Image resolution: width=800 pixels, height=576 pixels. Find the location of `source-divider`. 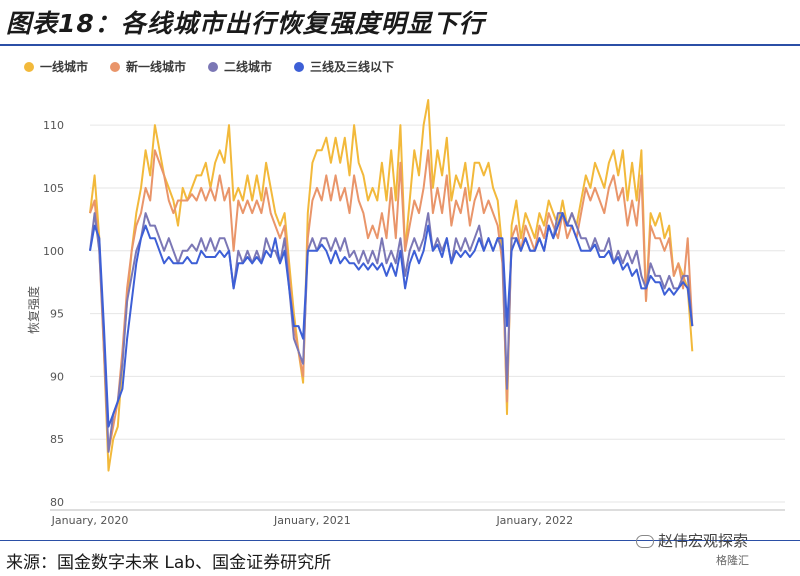

source-divider is located at coordinates (400, 540).